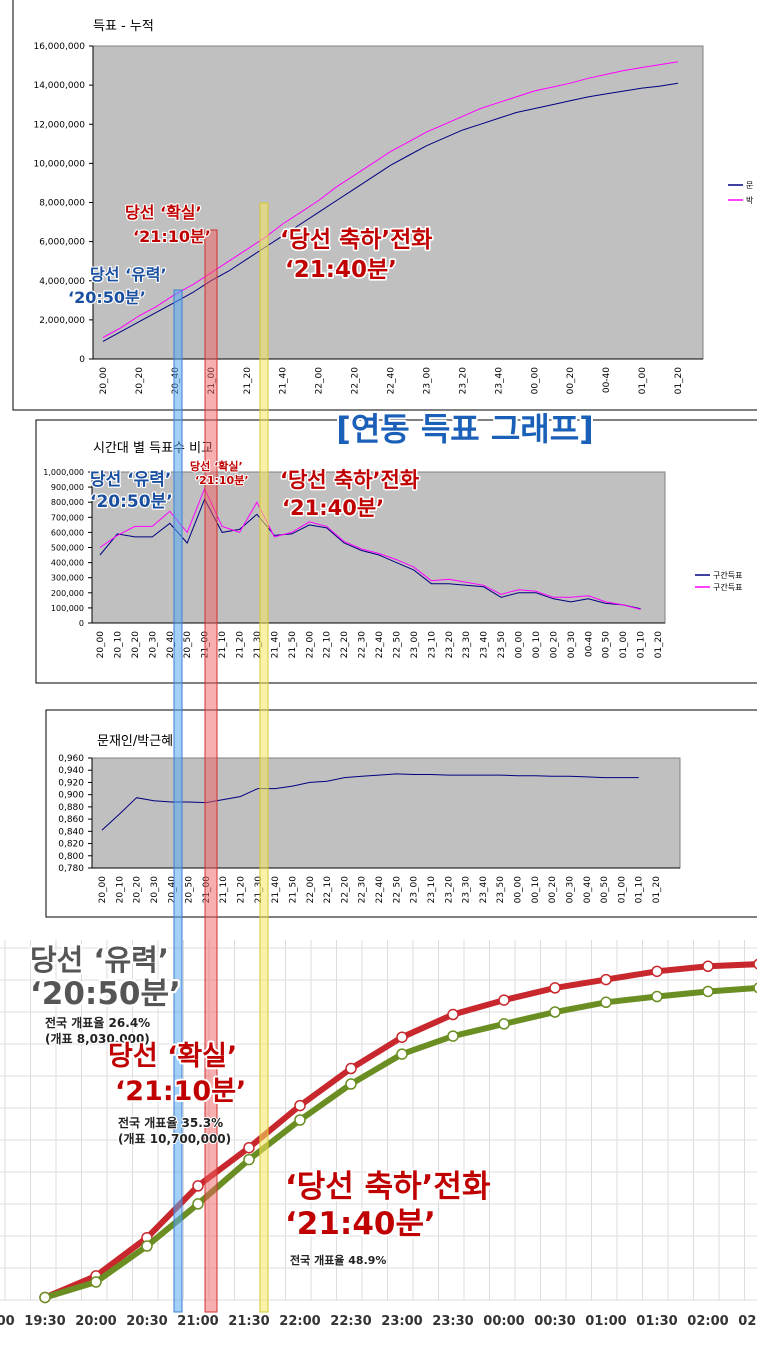 The image size is (757, 1353). I want to click on y-tick-label: 900,000, so click(67, 487).